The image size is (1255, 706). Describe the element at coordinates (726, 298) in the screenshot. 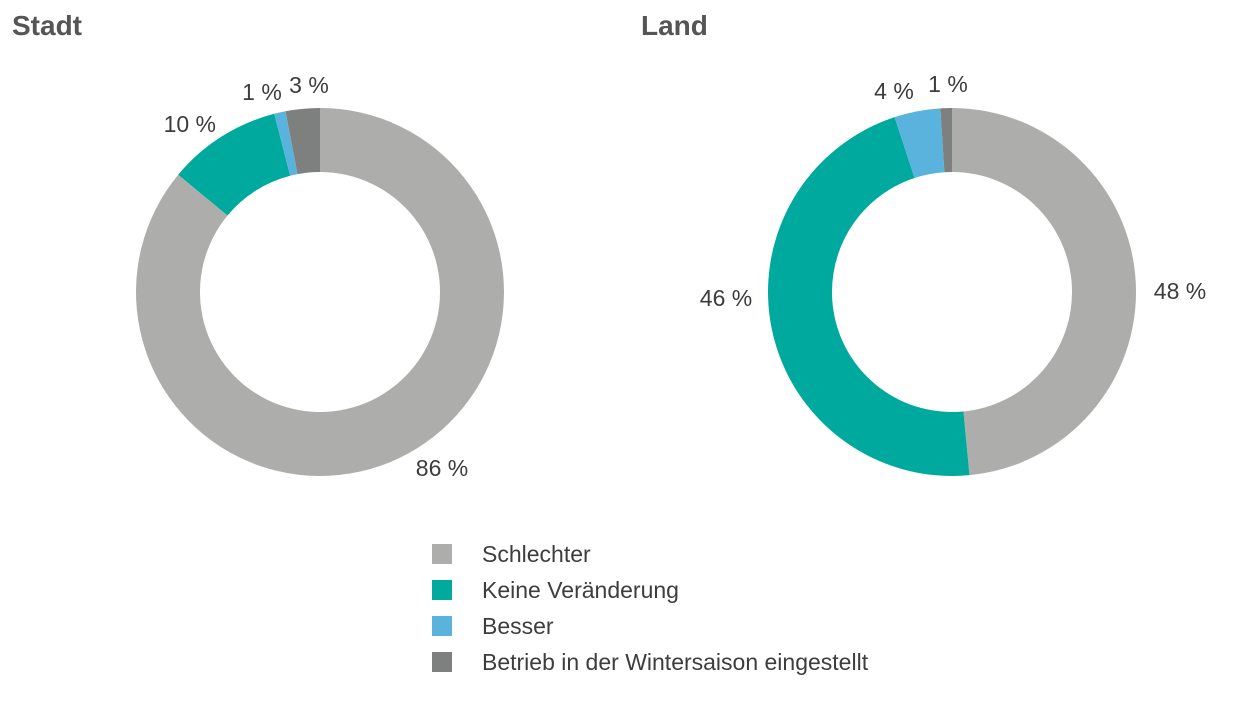

I see `slice-label-keine-veraenderung: 46 %` at that location.